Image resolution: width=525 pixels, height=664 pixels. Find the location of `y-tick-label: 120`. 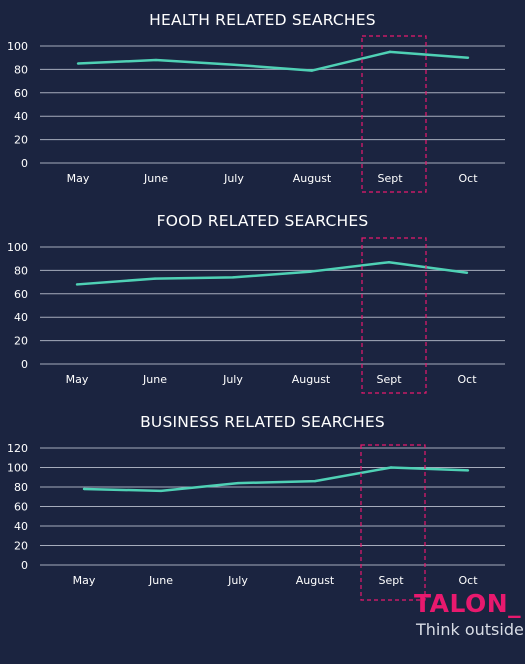

y-tick-label: 120 is located at coordinates (17, 448).